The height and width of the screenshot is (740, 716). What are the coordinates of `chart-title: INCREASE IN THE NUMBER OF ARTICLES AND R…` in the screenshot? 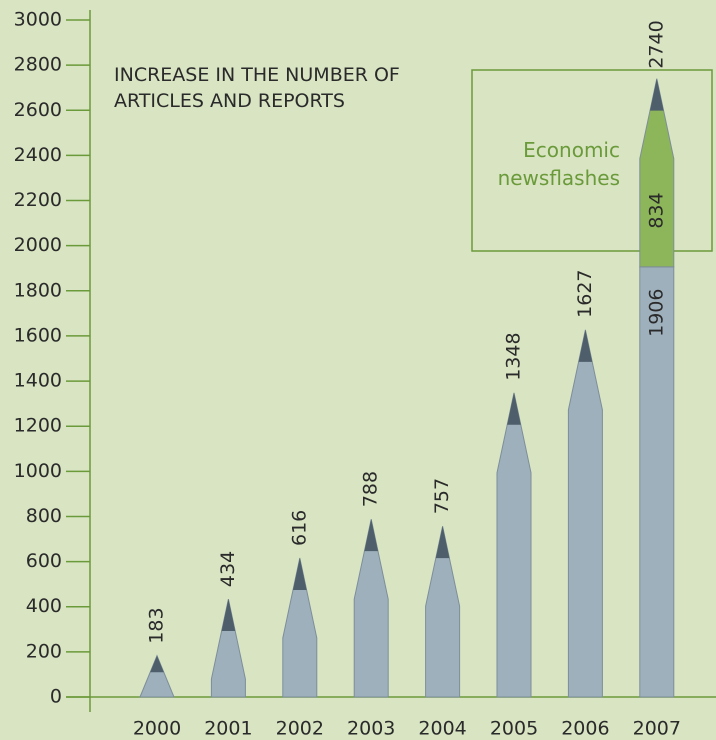 It's located at (257, 88).